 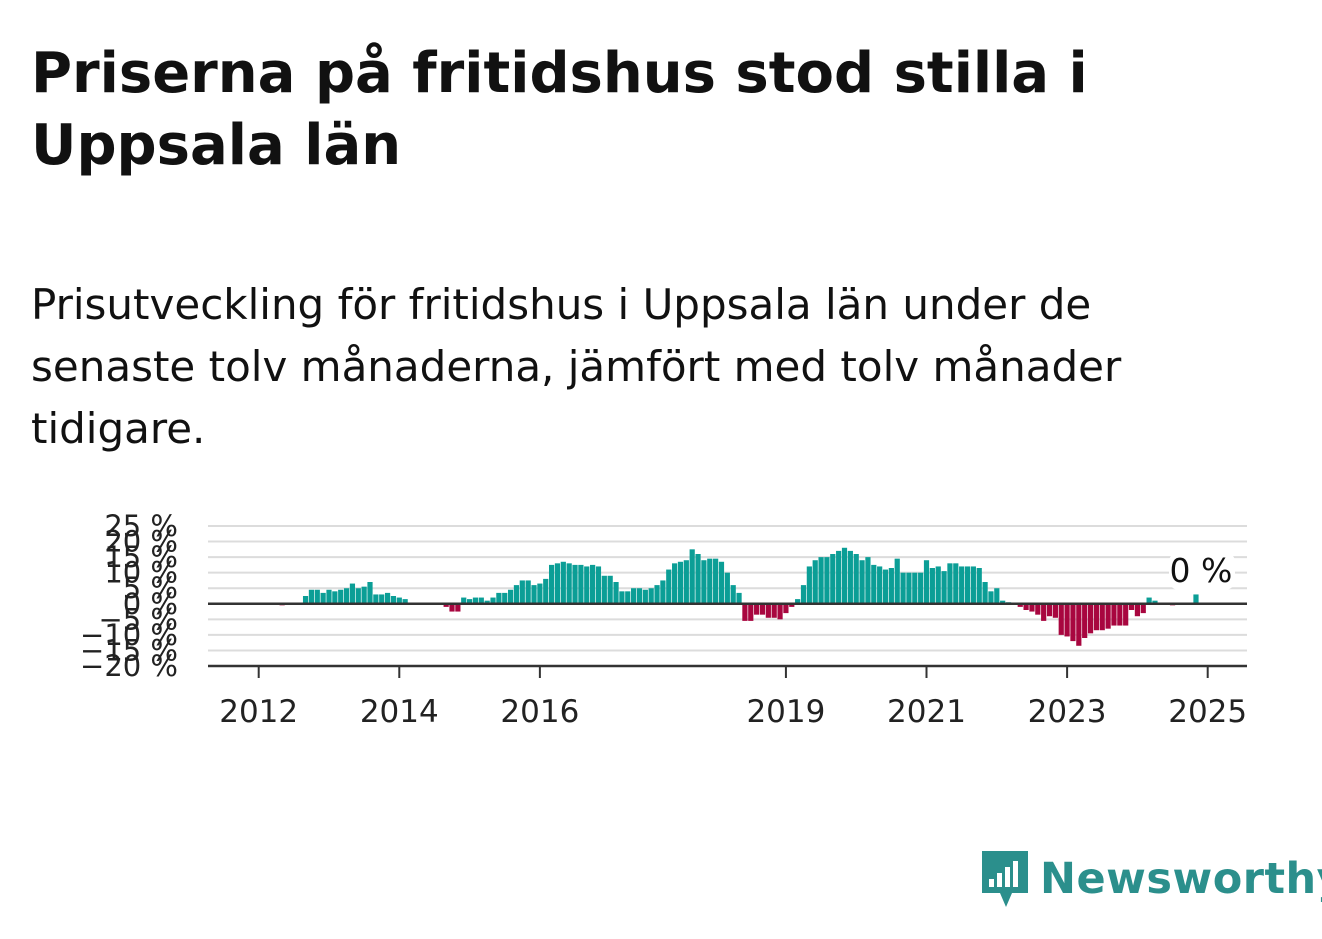 I want to click on y-tick-label: 15 %, so click(x=141, y=557).